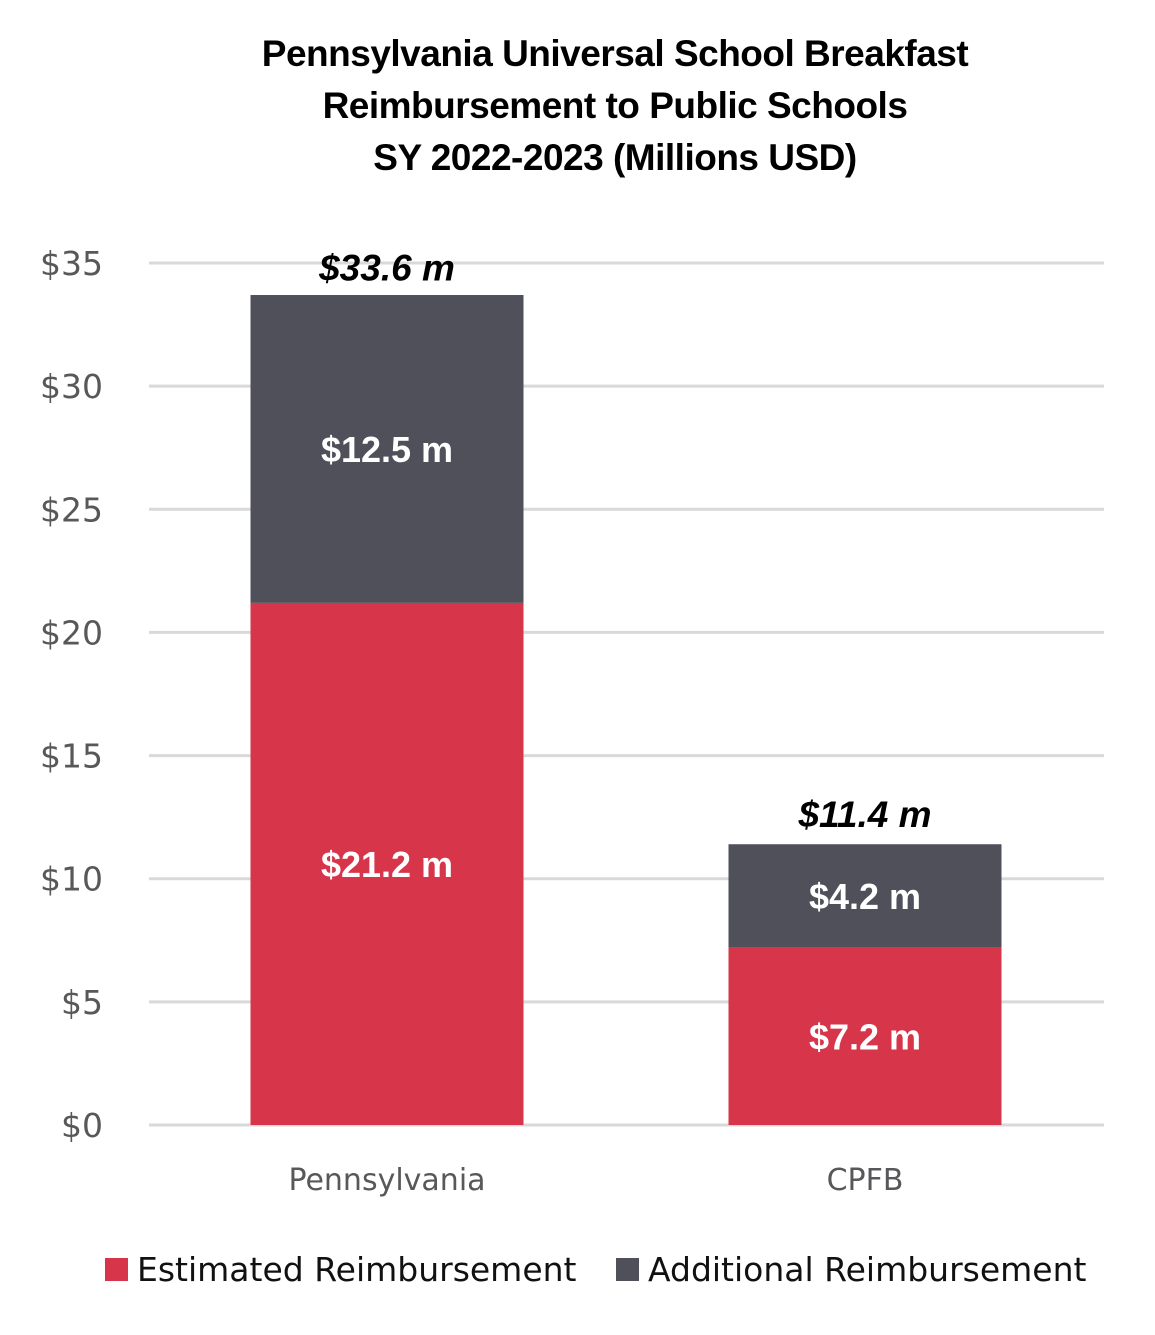 The image size is (1155, 1335). I want to click on segment-value-label: $12.5 m, so click(387, 449).